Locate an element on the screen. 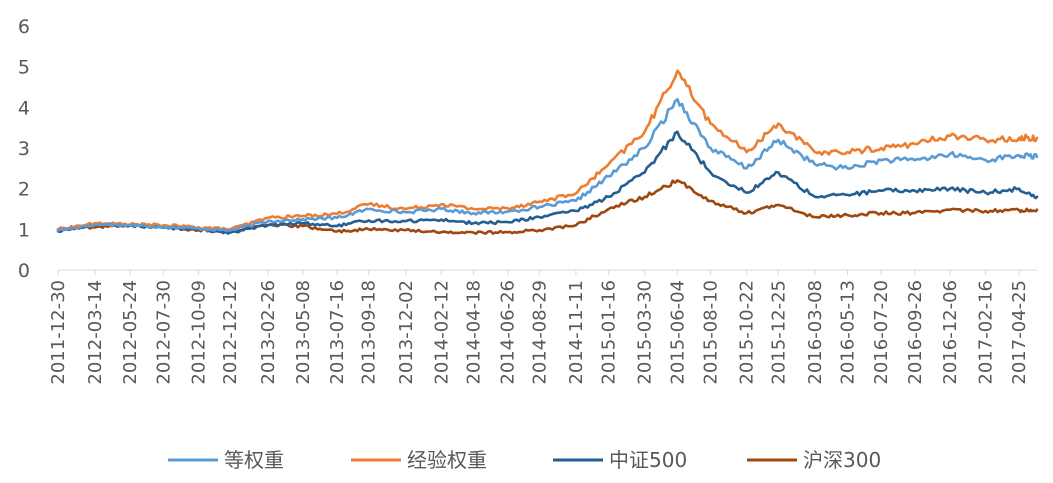  y-tick-label: 2 is located at coordinates (24, 190).